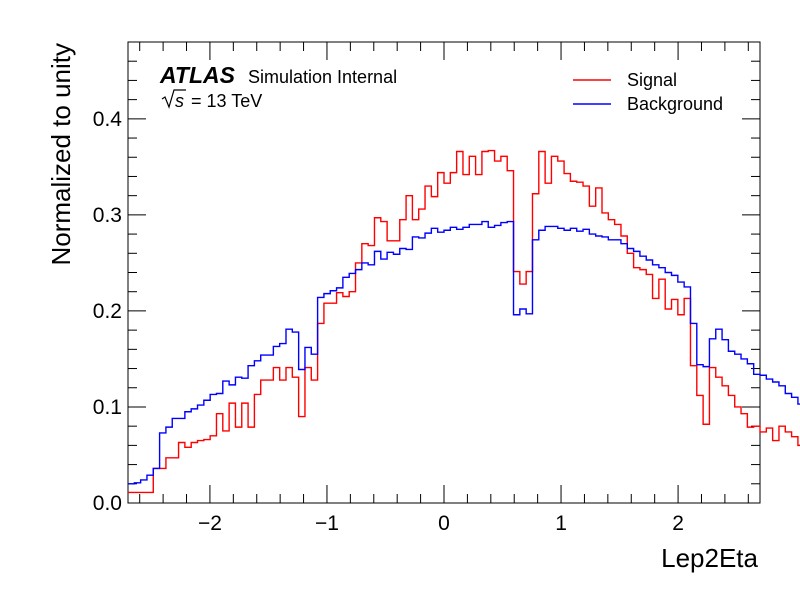 The width and height of the screenshot is (800, 600). Describe the element at coordinates (561, 523) in the screenshot. I see `x-tick-label: 1` at that location.